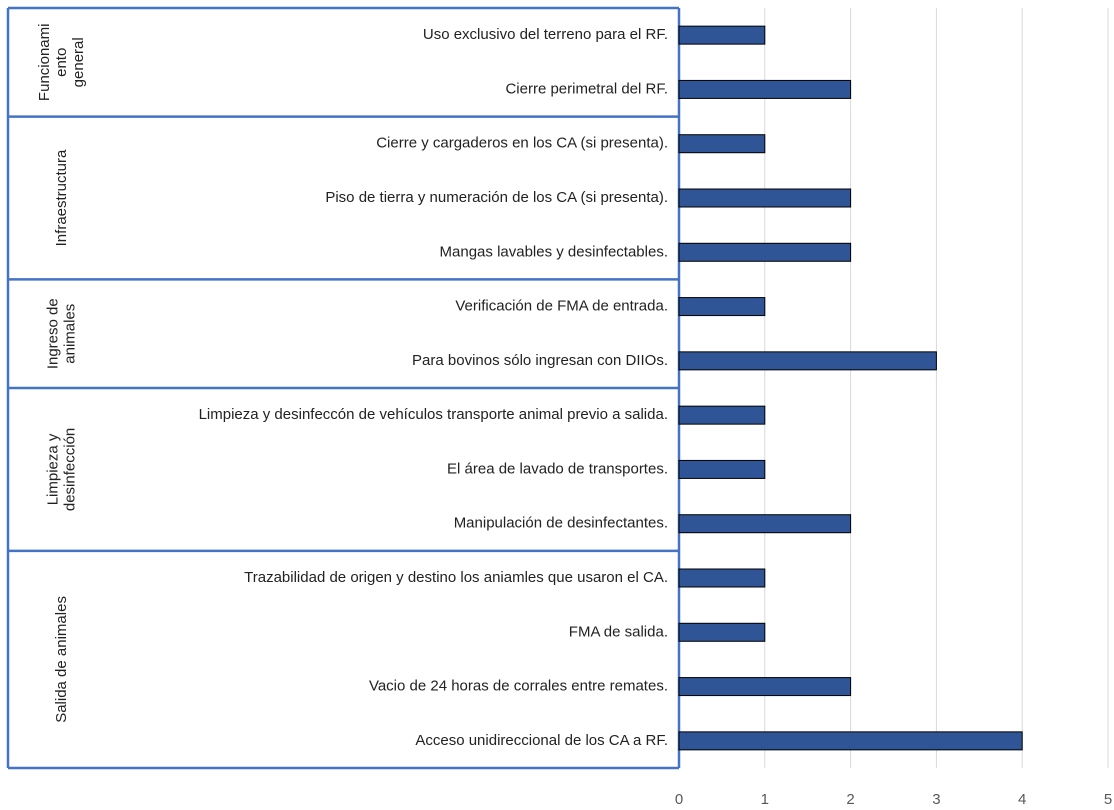 The height and width of the screenshot is (810, 1114). Describe the element at coordinates (850, 799) in the screenshot. I see `x-tick-label: 2` at that location.